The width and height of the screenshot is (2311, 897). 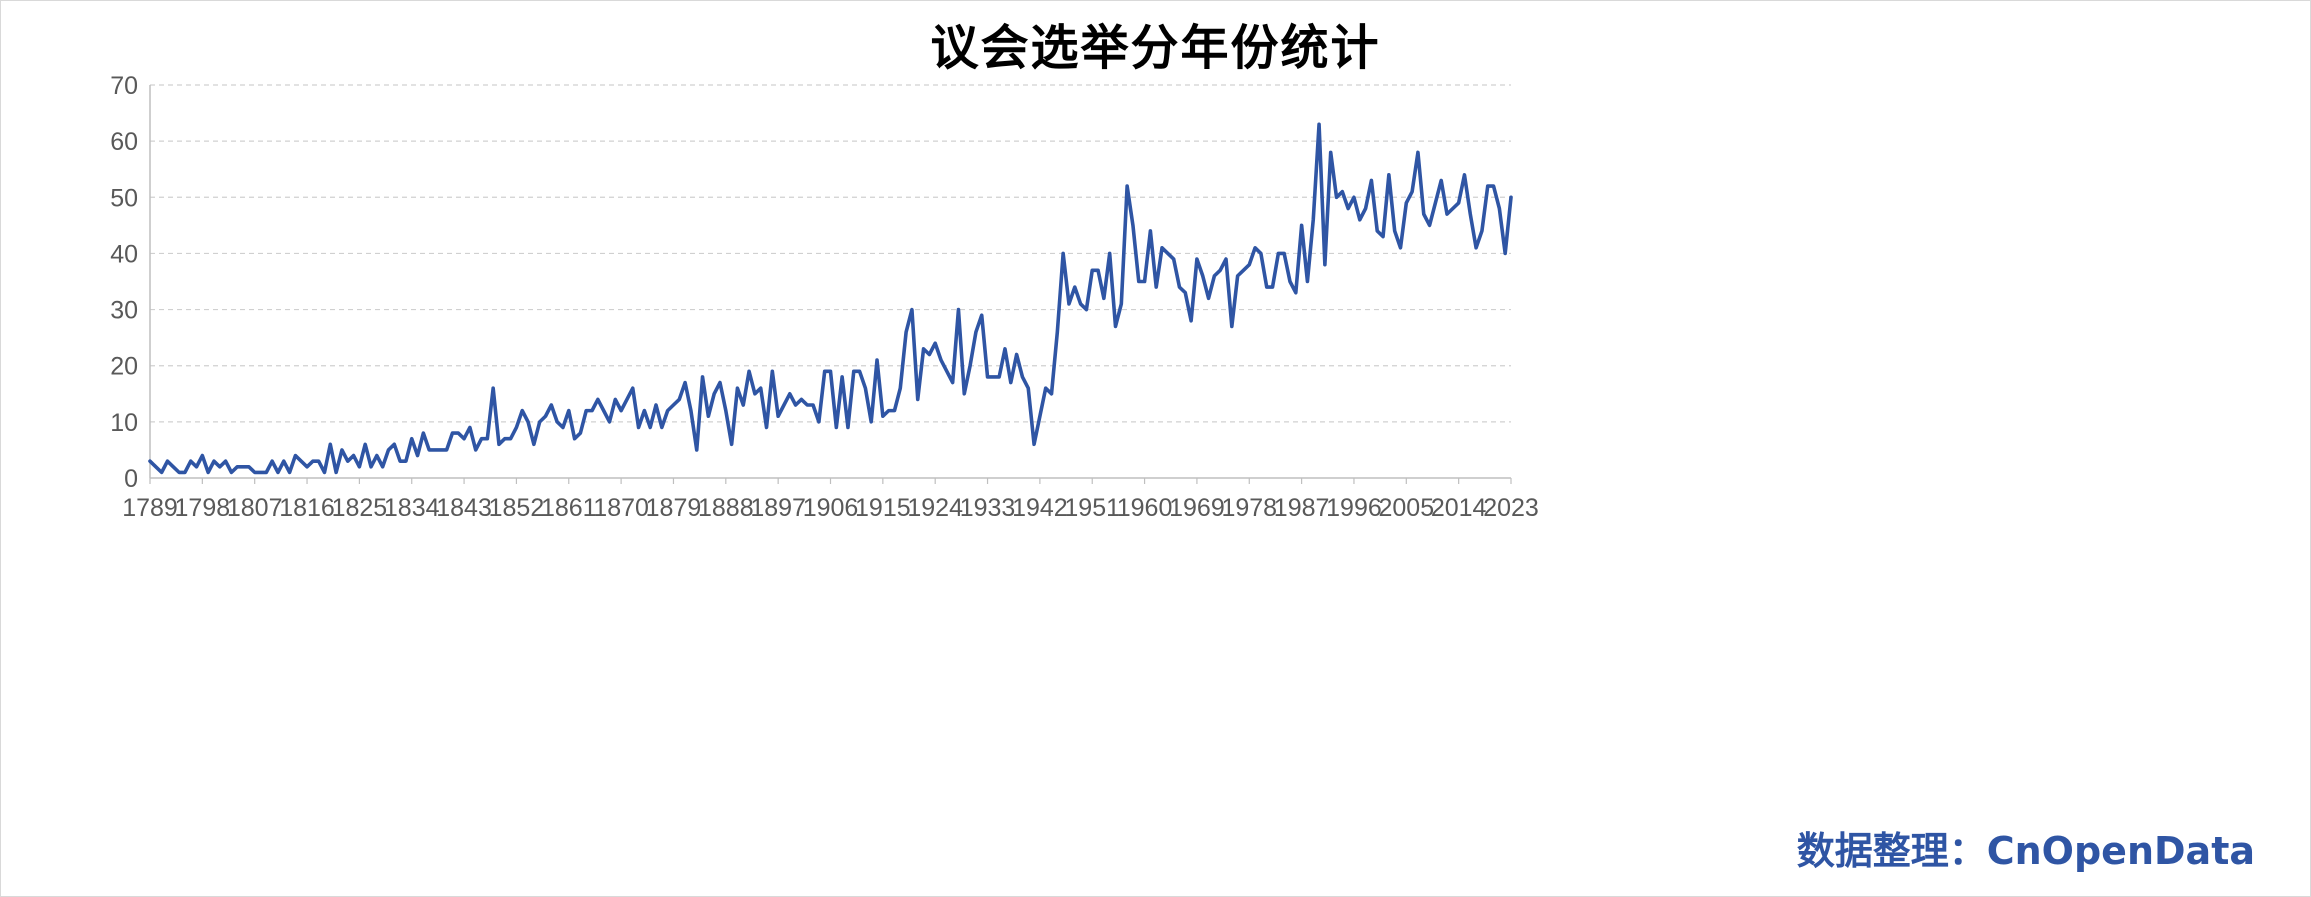 I want to click on x-tick-label: 1834, so click(x=412, y=508).